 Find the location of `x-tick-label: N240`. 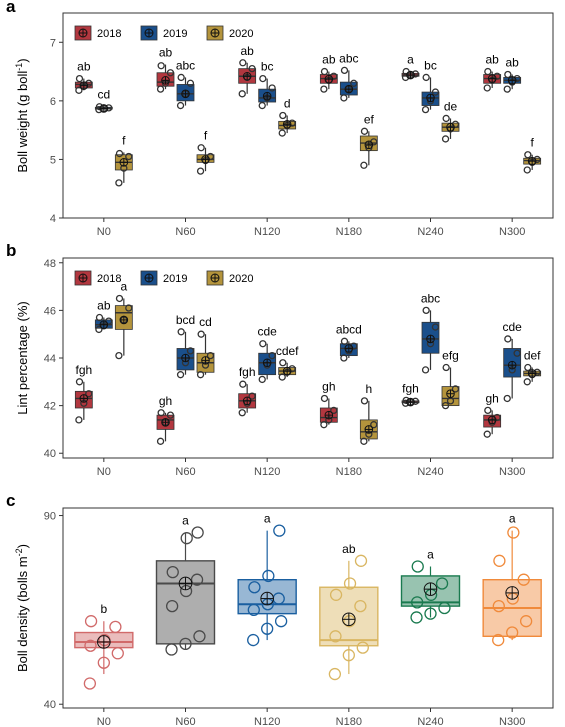

x-tick-label: N240 is located at coordinates (430, 232).